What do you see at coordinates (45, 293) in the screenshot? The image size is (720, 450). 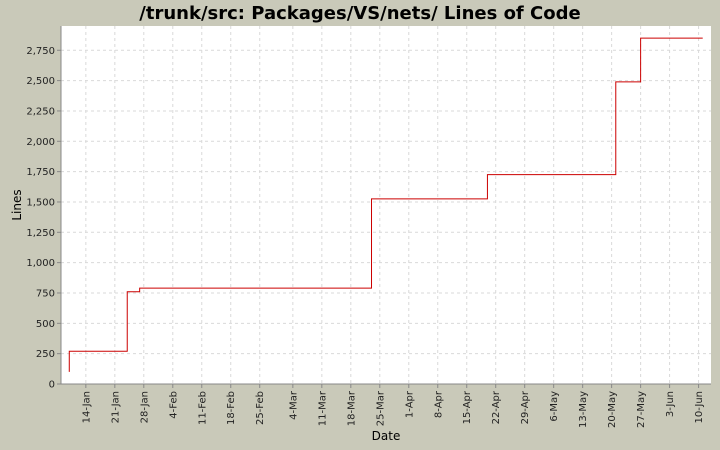 I see `y-tick-label: 750` at bounding box center [45, 293].